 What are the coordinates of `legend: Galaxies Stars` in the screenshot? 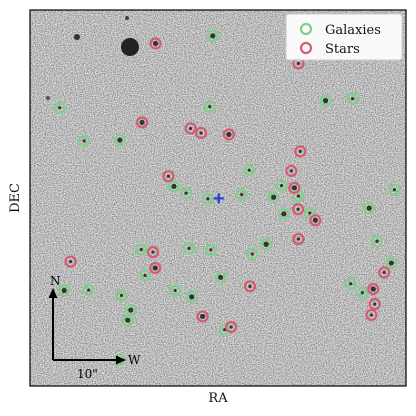 It's located at (344, 37).